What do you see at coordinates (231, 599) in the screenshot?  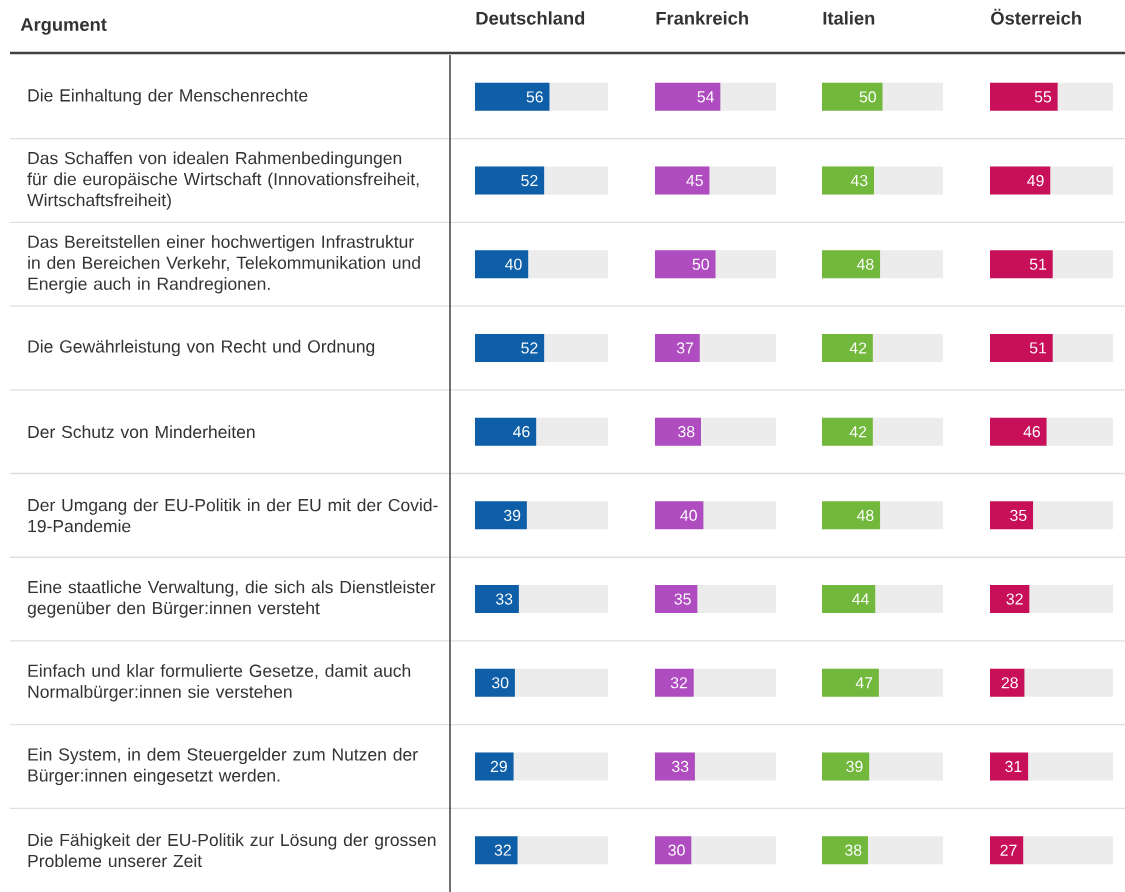 I see `y-tick-label: Eine staatliche Verwaltung, die sich als Dienstleister gegenüber den Bürger:innen versteht` at bounding box center [231, 599].